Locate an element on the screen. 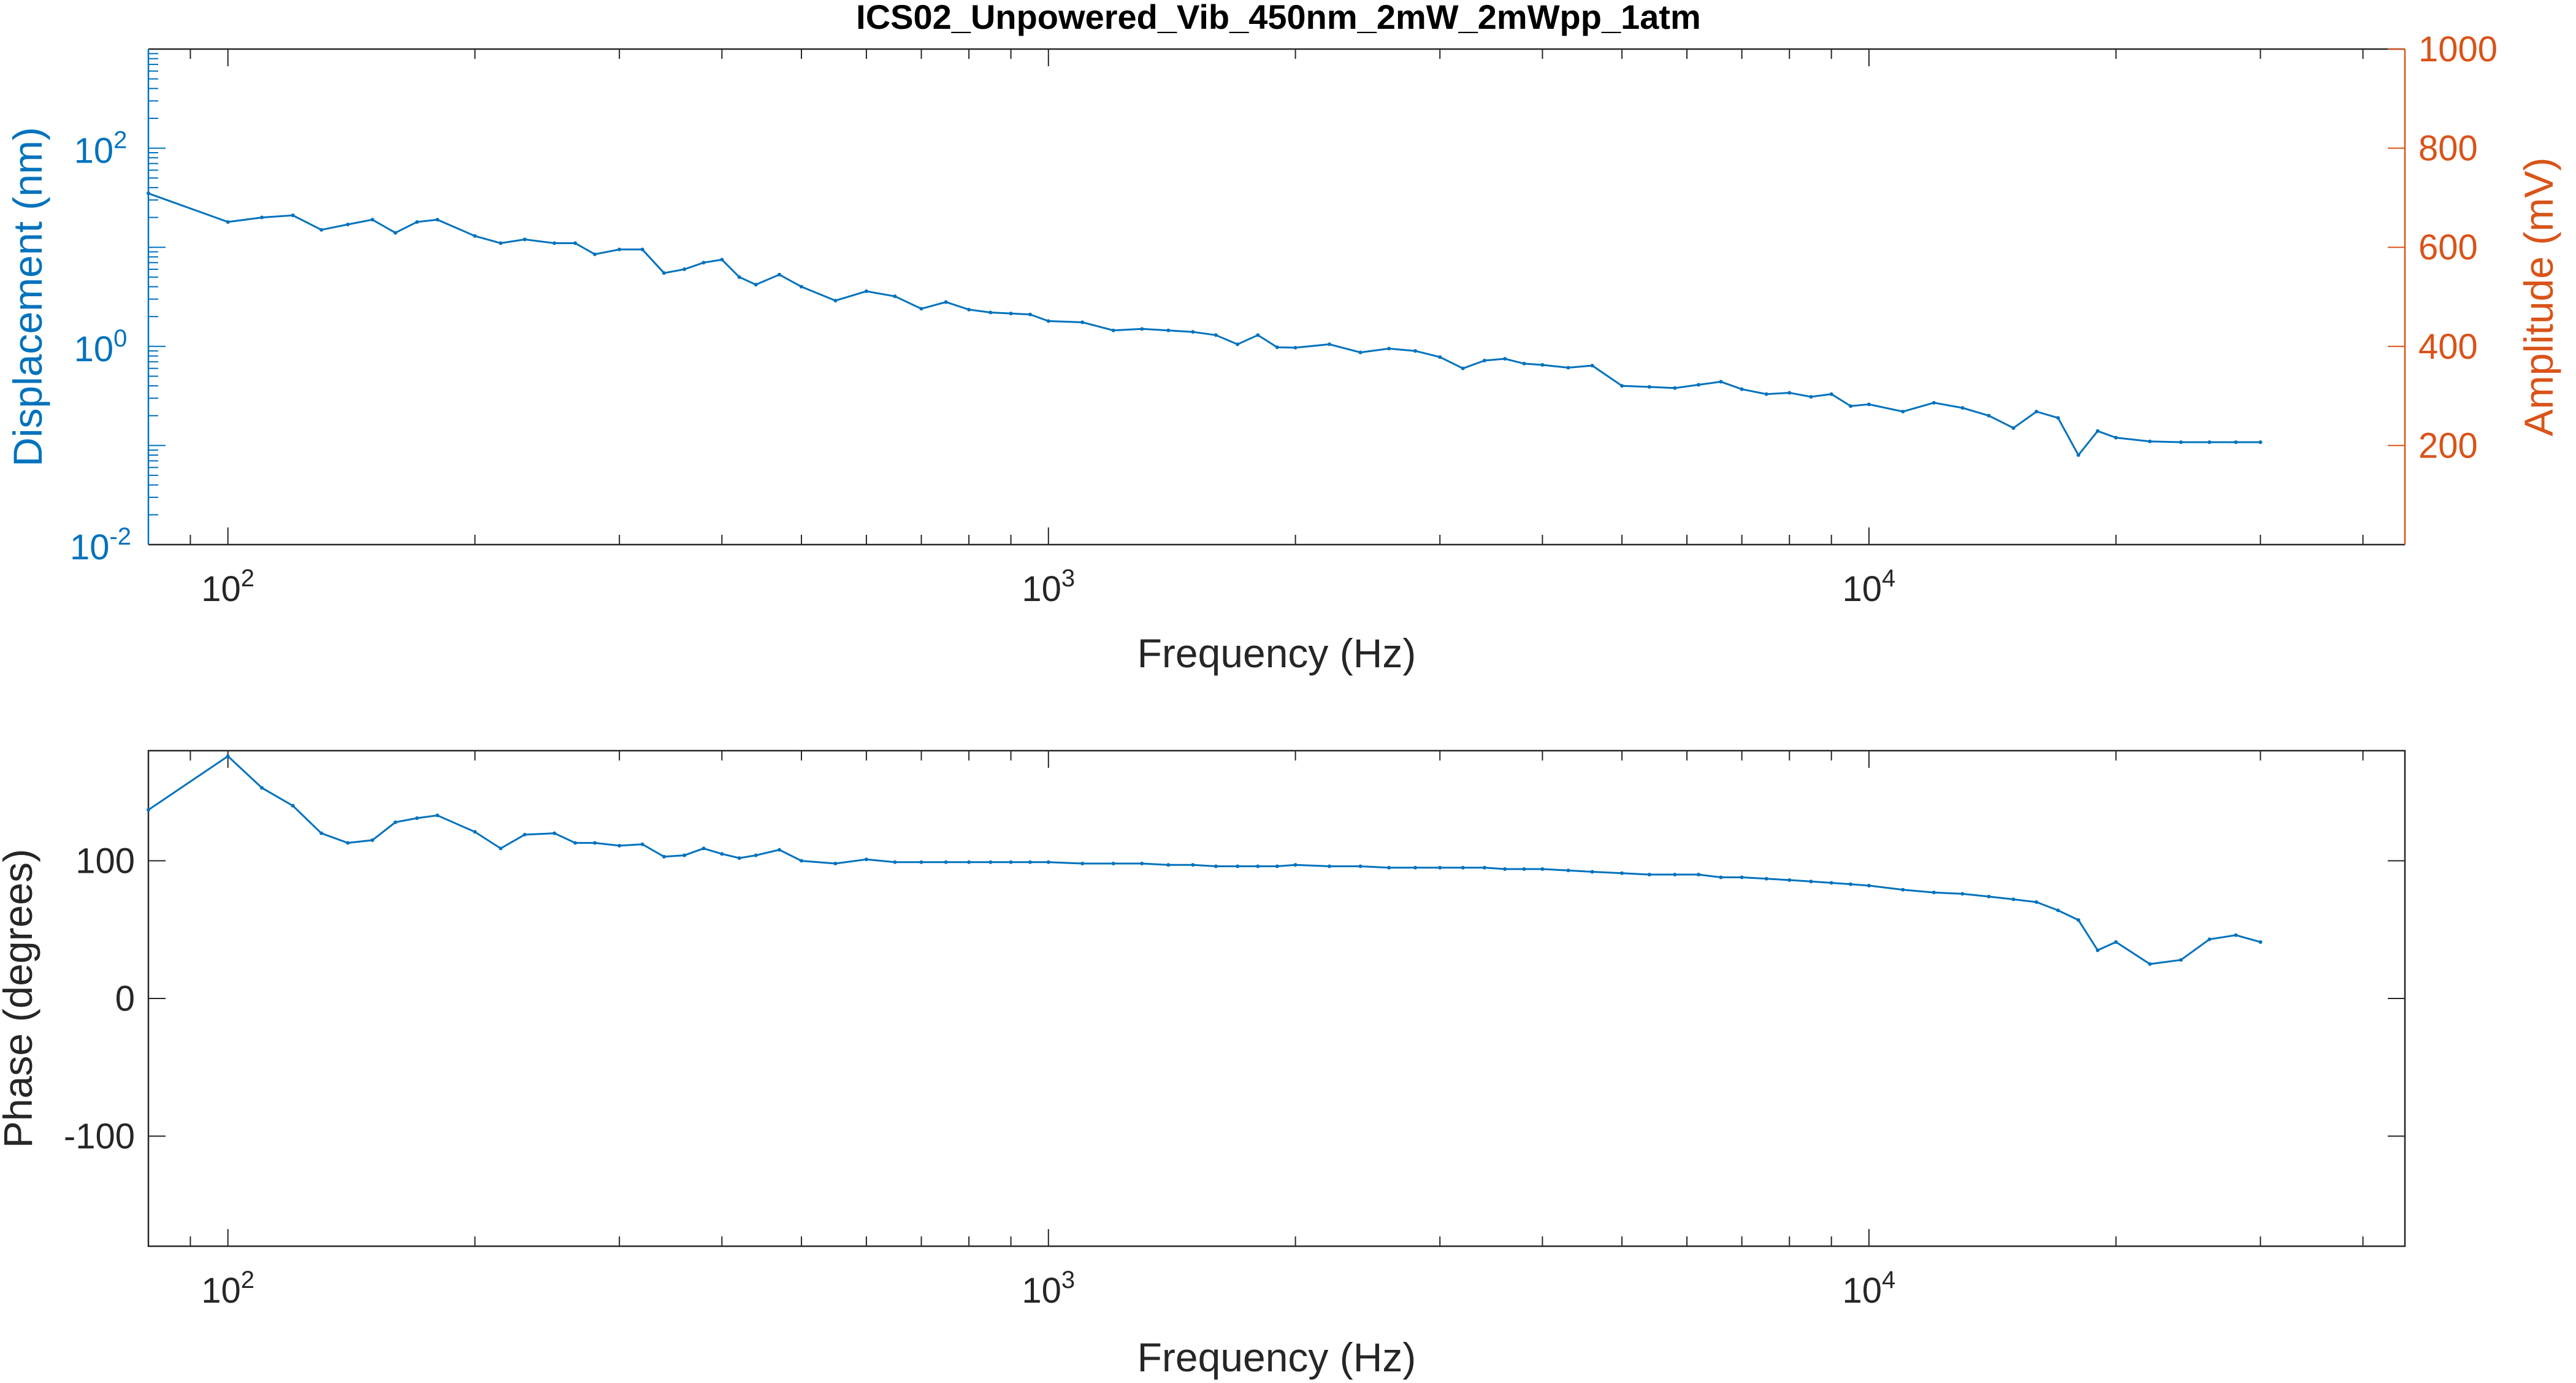 The height and width of the screenshot is (1383, 2576). phase-y-tick-label: -100 is located at coordinates (99, 1136).